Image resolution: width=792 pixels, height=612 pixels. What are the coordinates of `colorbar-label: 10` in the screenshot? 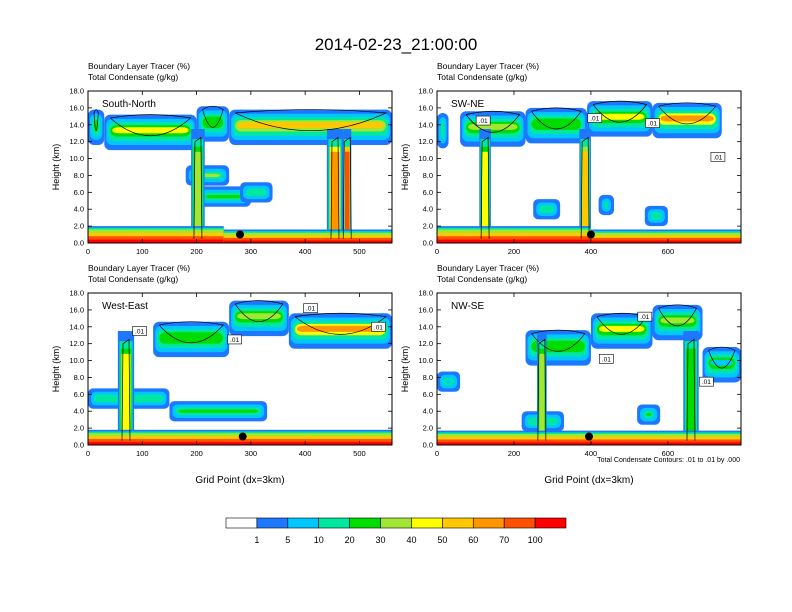 It's located at (319, 540).